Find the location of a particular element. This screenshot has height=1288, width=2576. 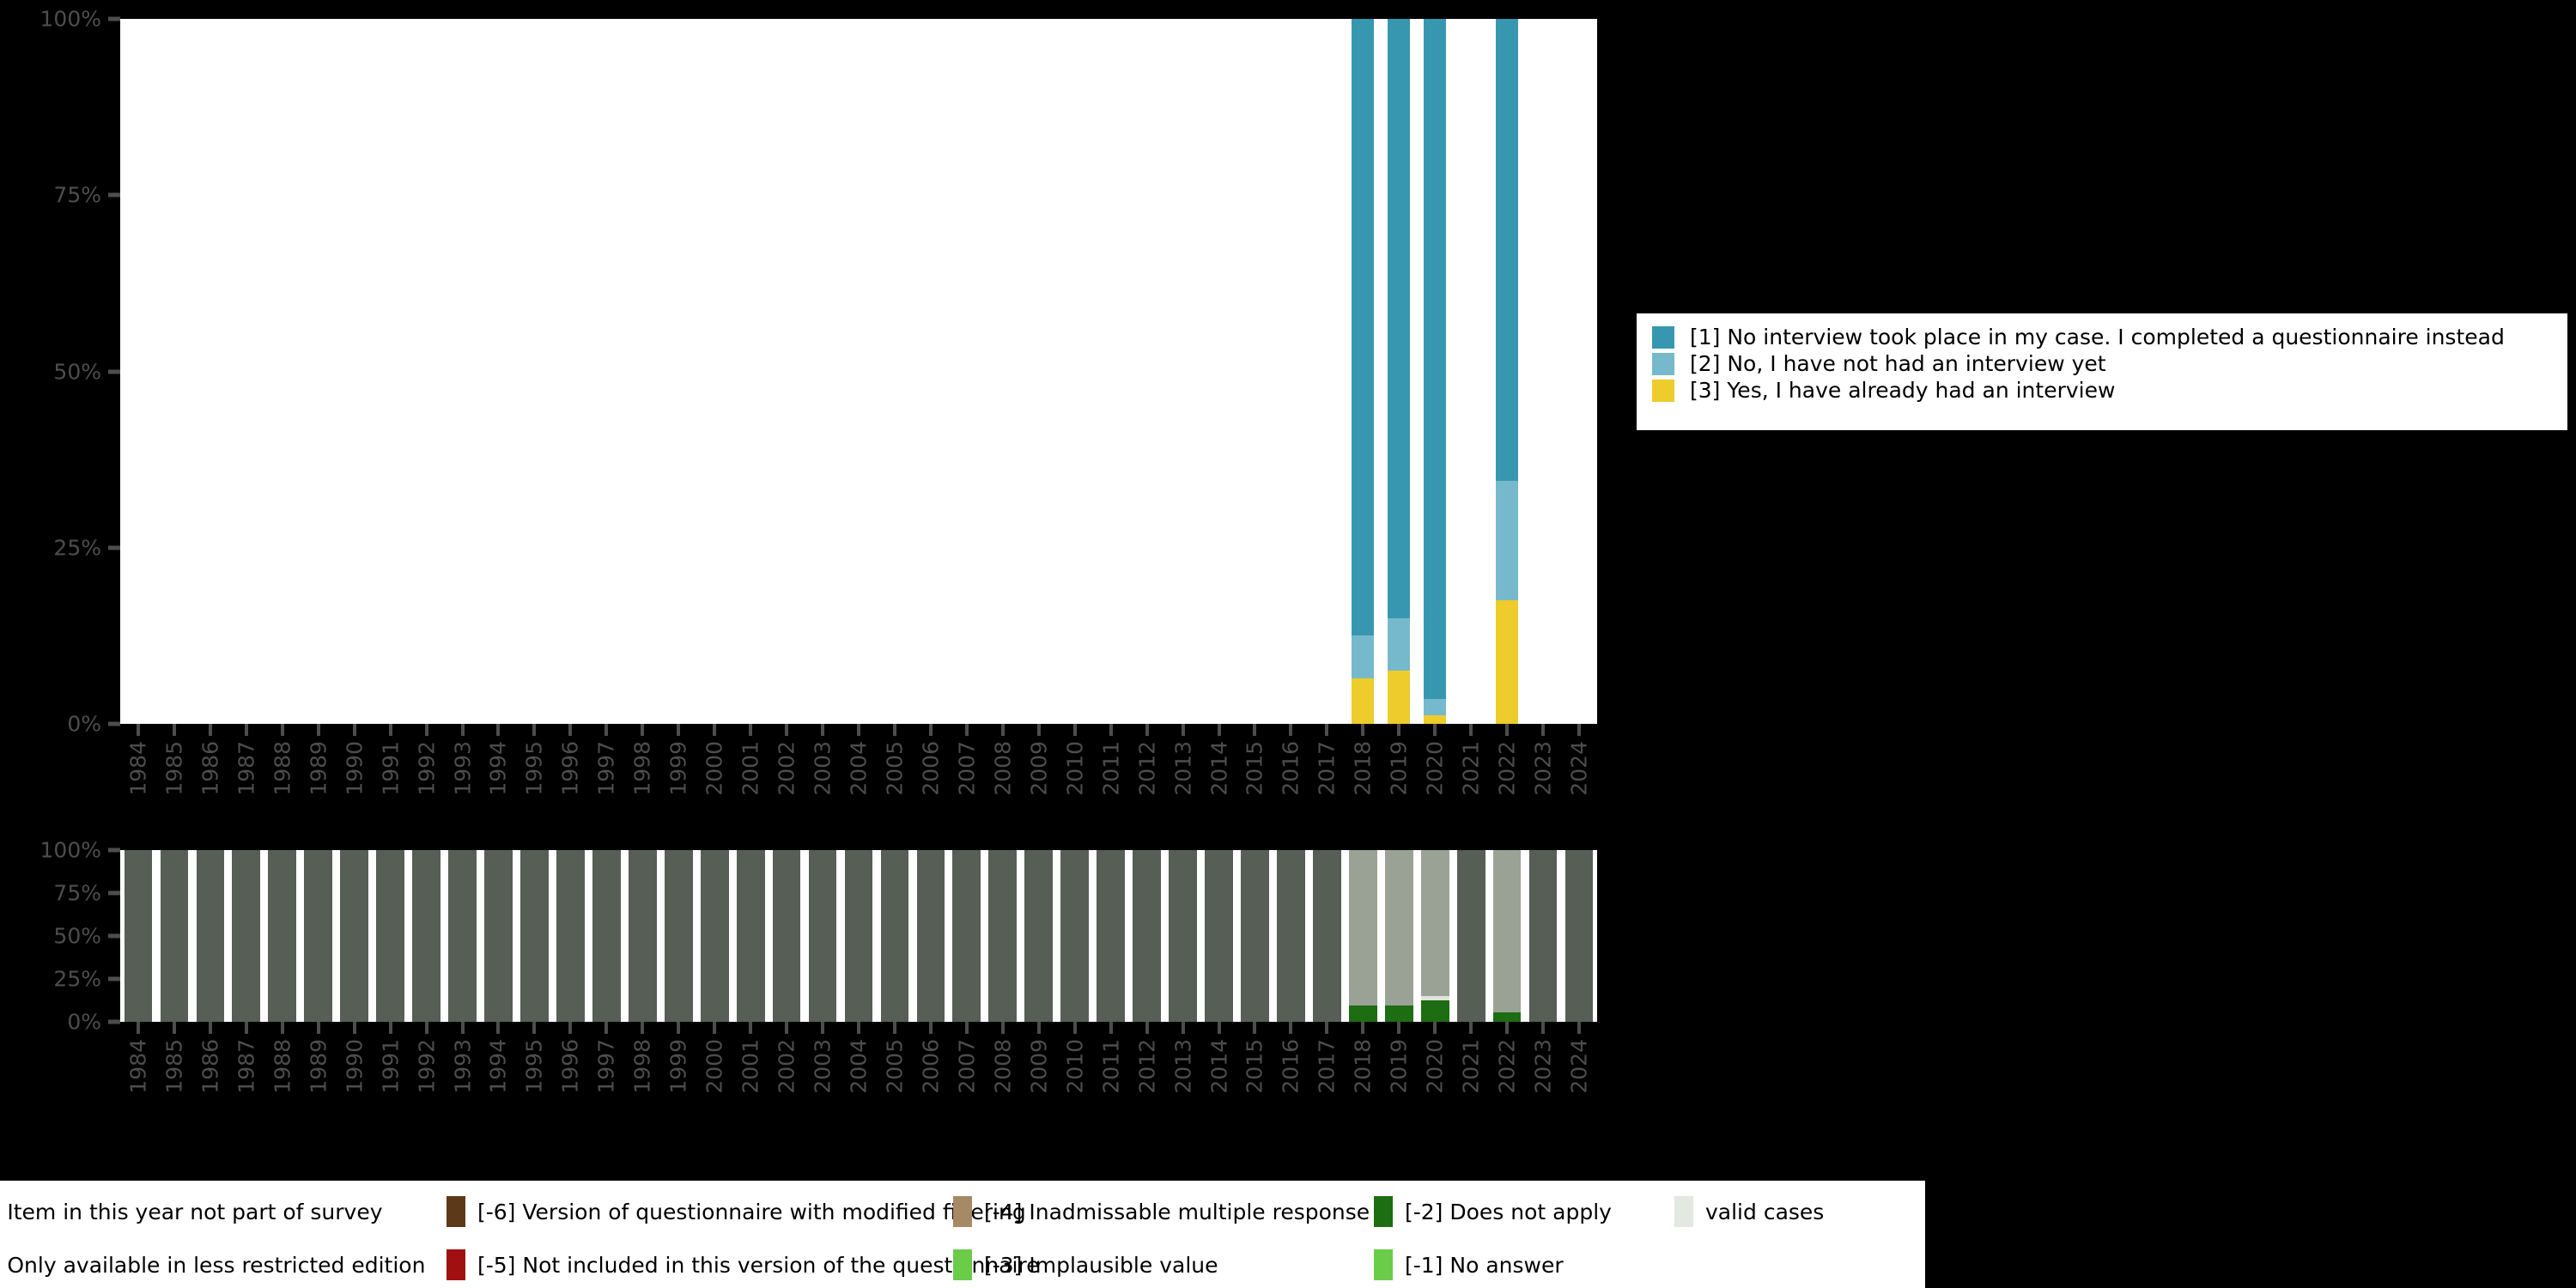

legend-item: valid cases is located at coordinates (1749, 1211).